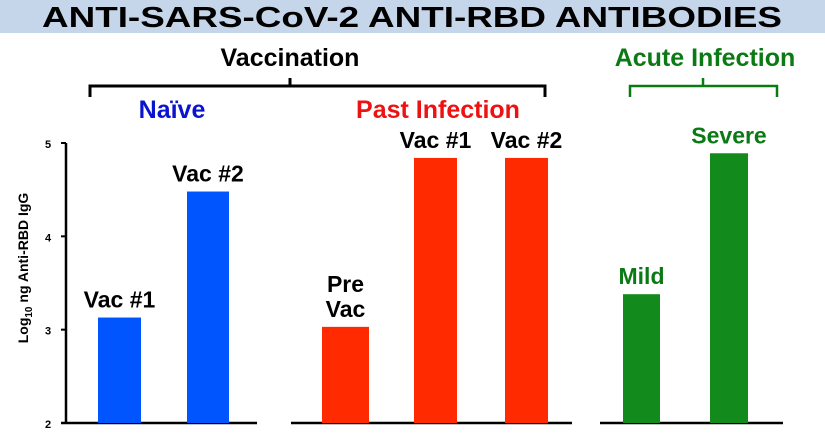  I want to click on bar-label: Pre, so click(345, 284).